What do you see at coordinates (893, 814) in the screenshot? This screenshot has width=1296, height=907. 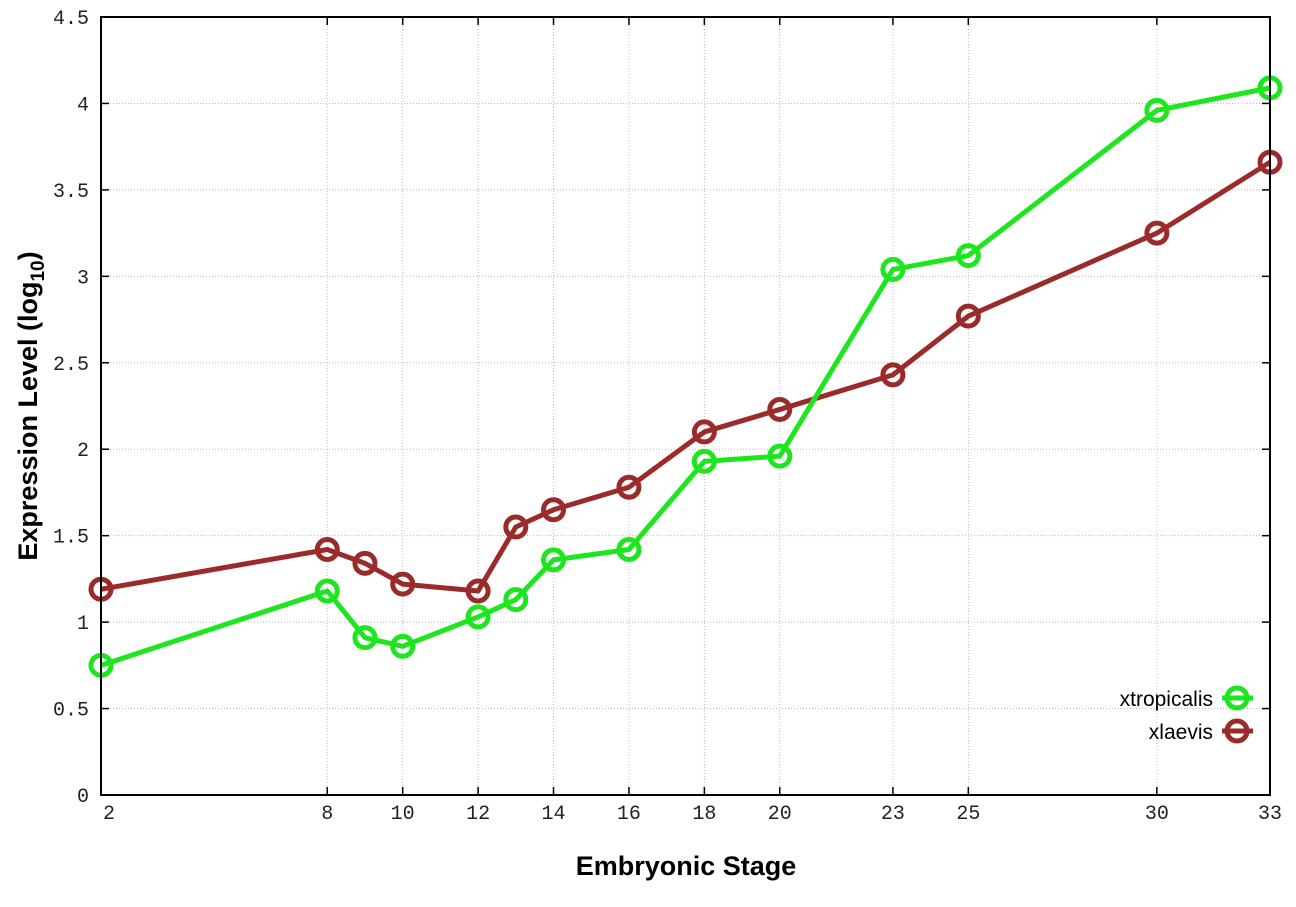 I see `x-tick-label: 23` at bounding box center [893, 814].